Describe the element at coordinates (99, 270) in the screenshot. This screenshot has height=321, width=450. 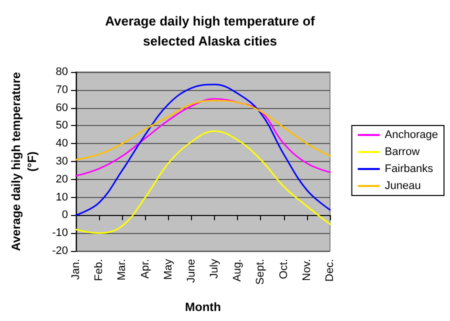
I see `x-tick-label: Feb.` at that location.